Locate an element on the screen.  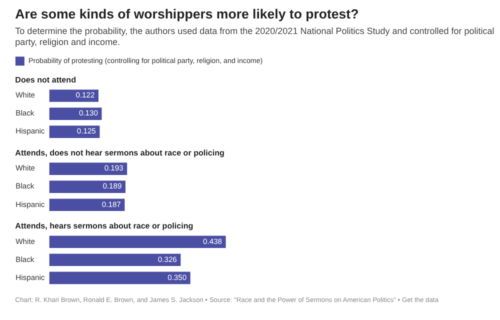
data-label: 0.438 is located at coordinates (212, 241).